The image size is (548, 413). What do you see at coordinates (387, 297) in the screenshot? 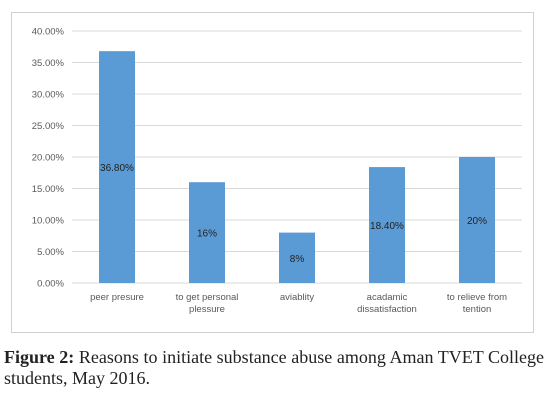
I see `x-tick-label: acadamic` at bounding box center [387, 297].